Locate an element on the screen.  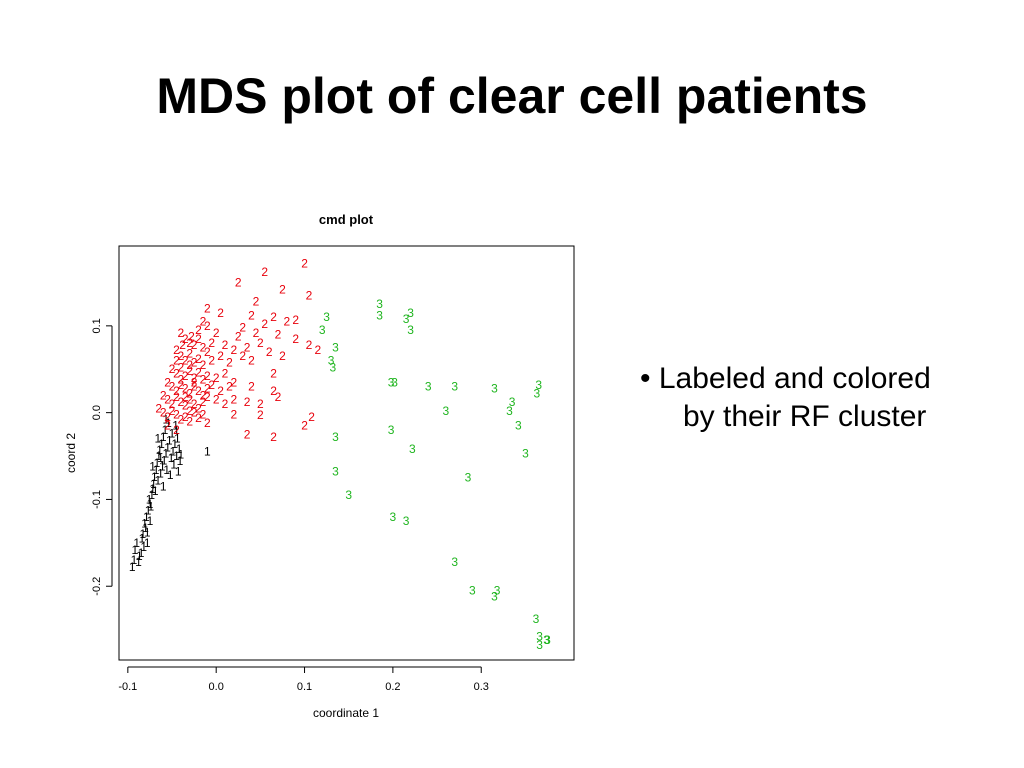
bullet-item: • Labeled and colored is located at coordinates (820, 379).